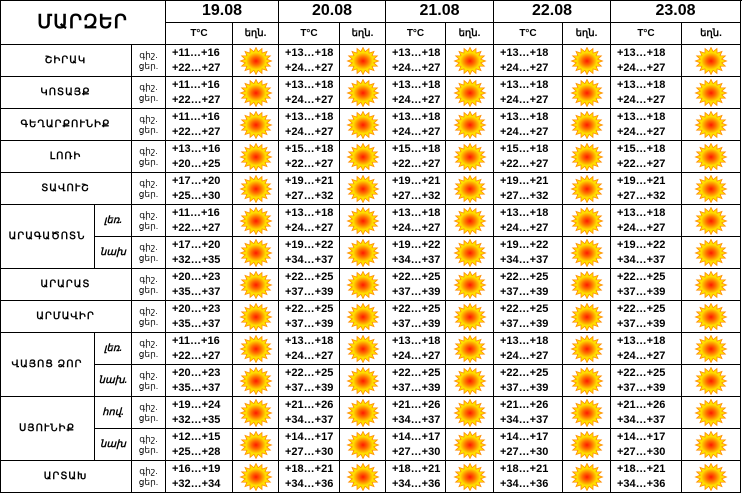 This screenshot has width=742, height=500. Describe the element at coordinates (309, 148) in the screenshot. I see `night-temperature: +15…+18` at that location.